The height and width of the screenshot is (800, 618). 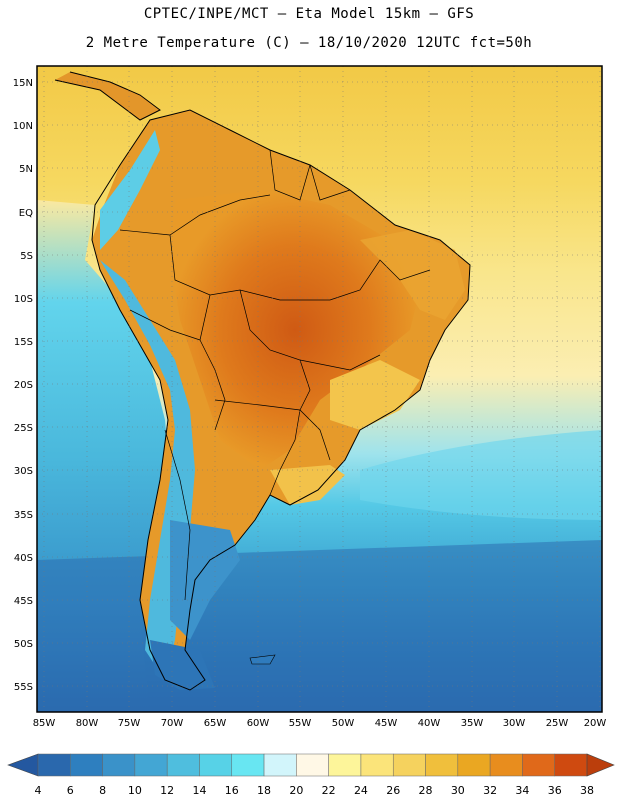 What do you see at coordinates (307, 485) in the screenshot?
I see `uruguay-region` at bounding box center [307, 485].